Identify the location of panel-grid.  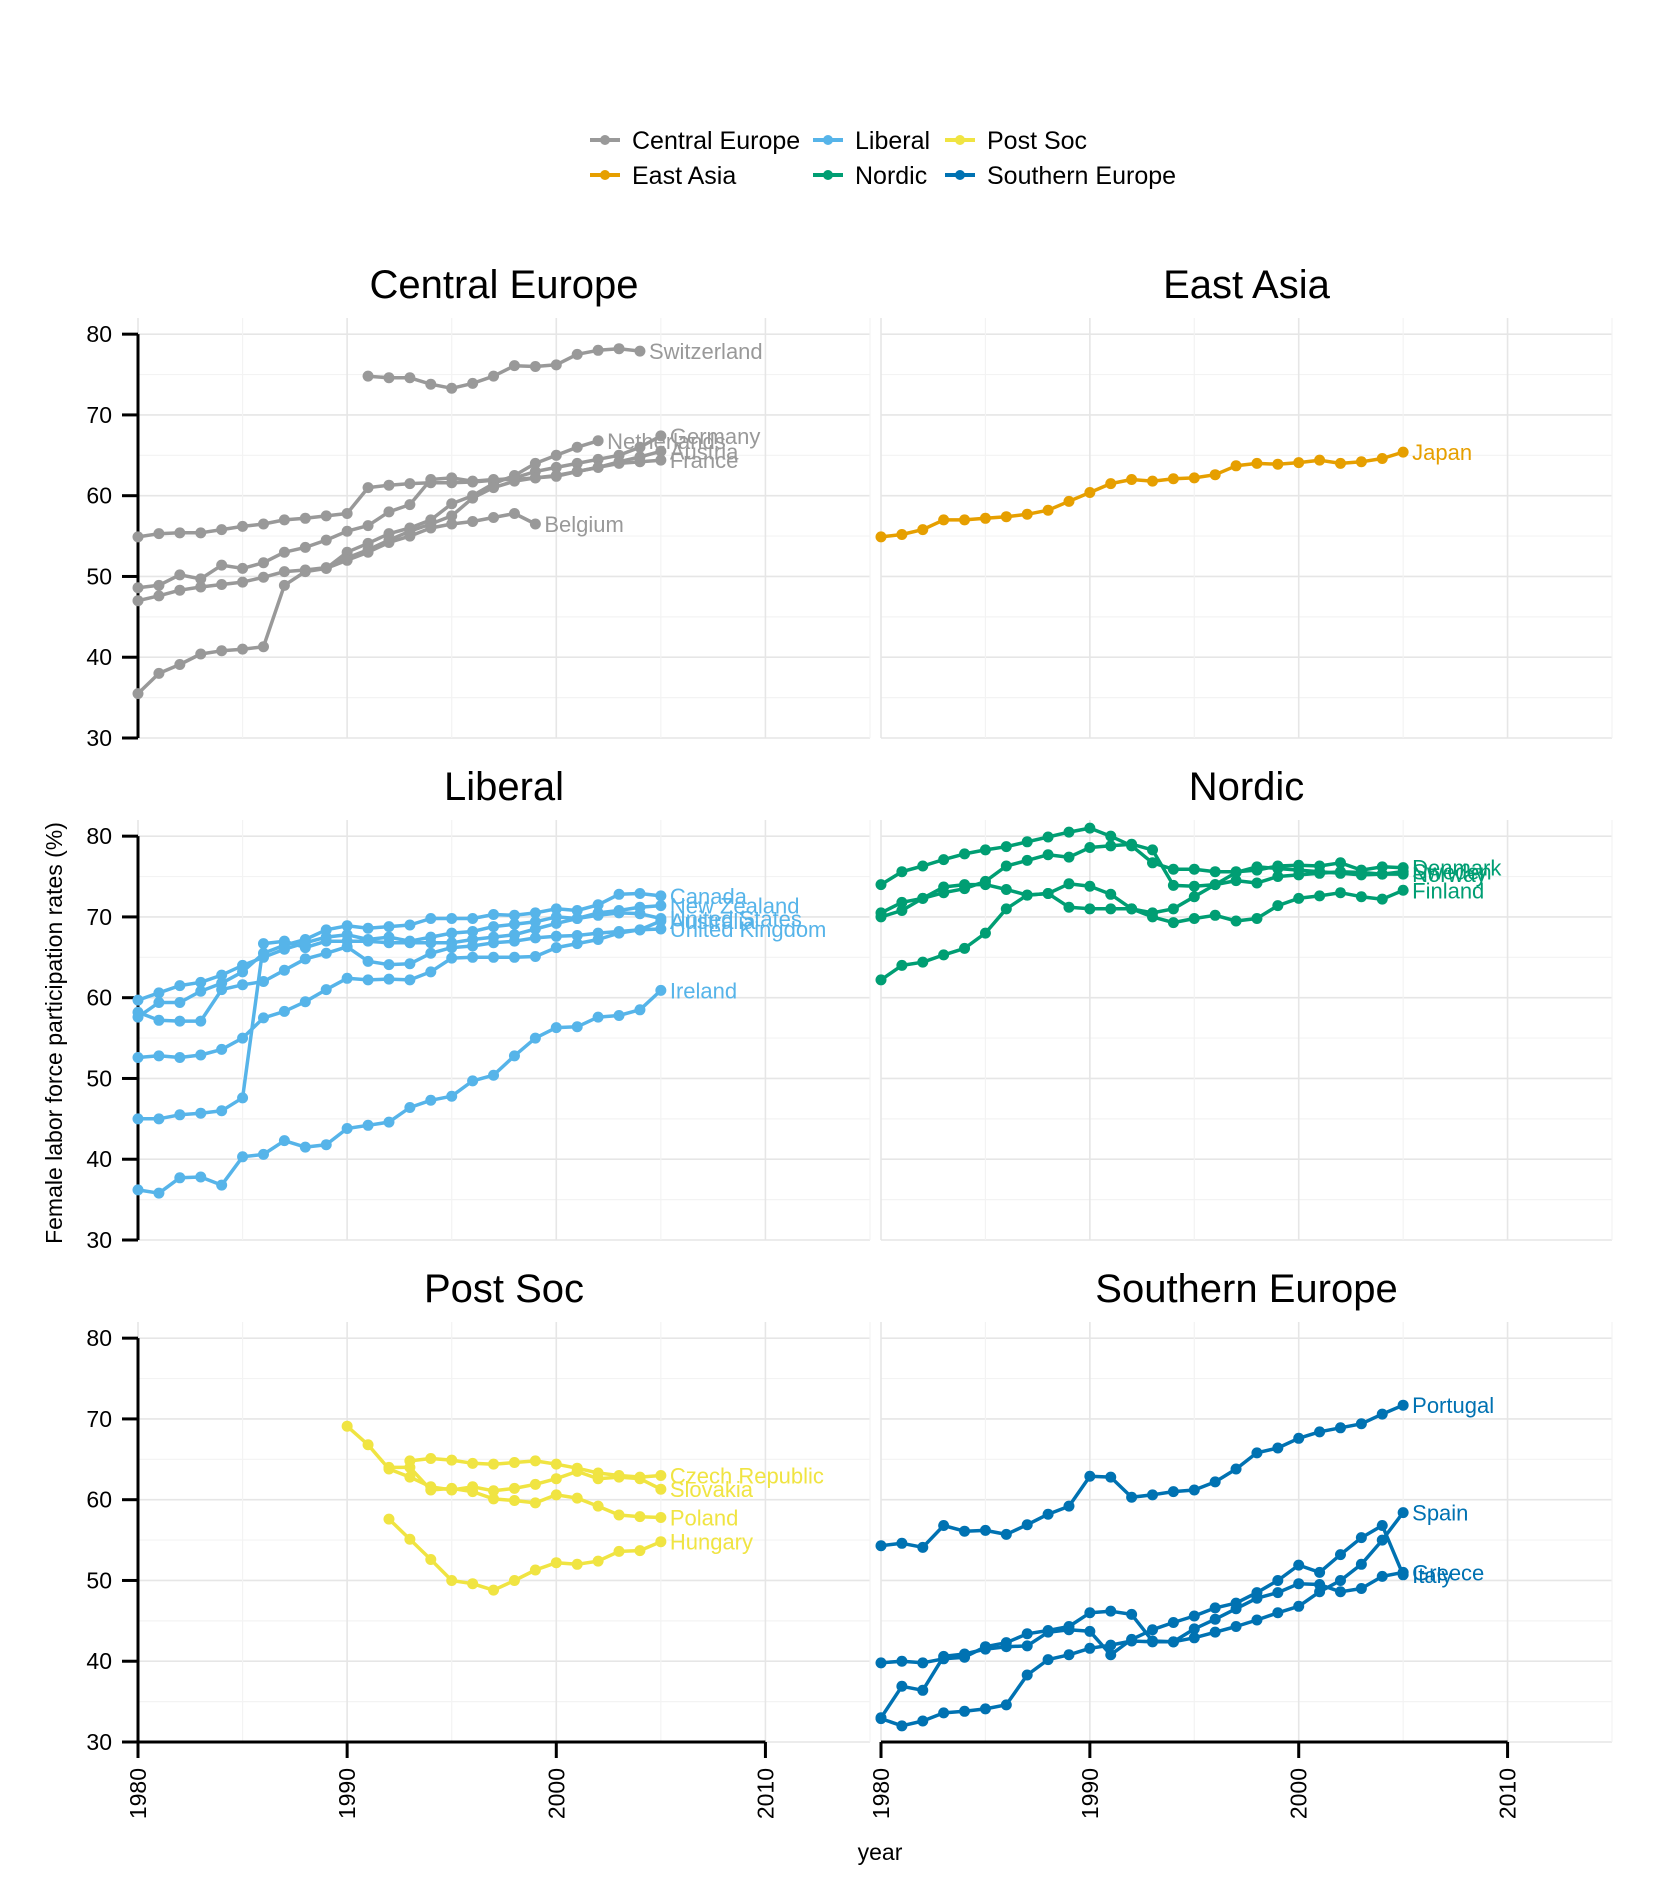
(504, 1030).